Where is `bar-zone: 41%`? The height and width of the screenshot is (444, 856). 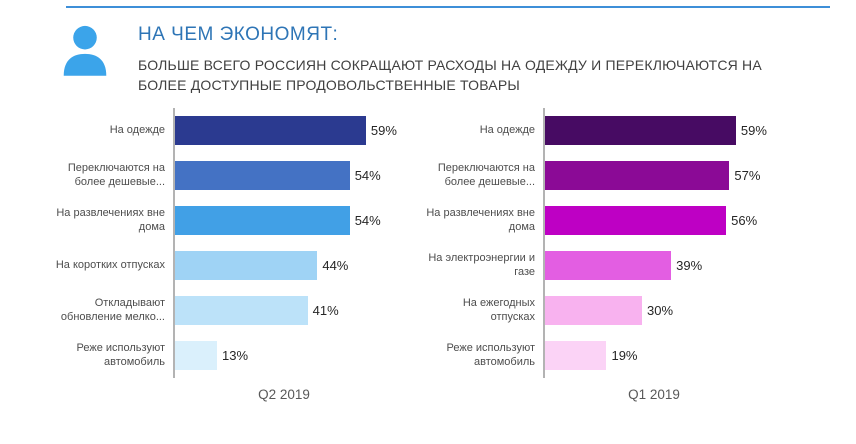 bar-zone: 41% is located at coordinates (284, 310).